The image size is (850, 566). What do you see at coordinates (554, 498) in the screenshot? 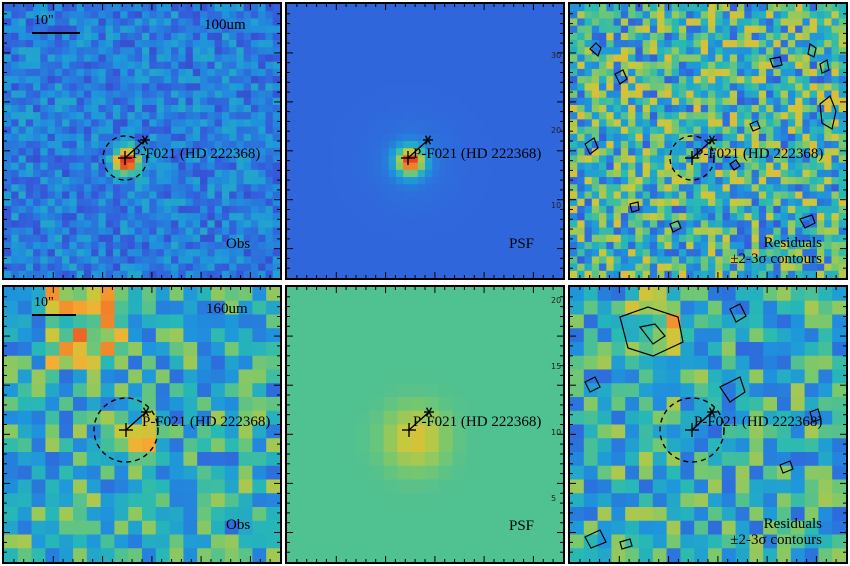
I see `axis-tick-label: 5` at bounding box center [554, 498].